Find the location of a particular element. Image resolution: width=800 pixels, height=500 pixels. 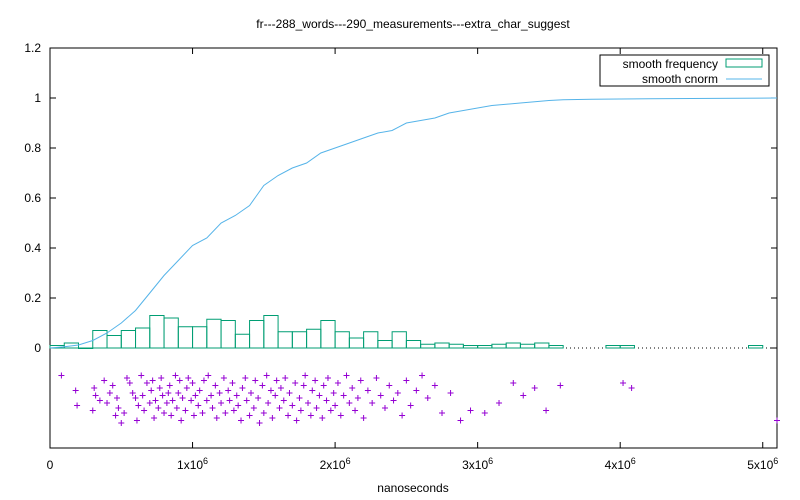

x-axis-label: nanoseconds is located at coordinates (412, 488).